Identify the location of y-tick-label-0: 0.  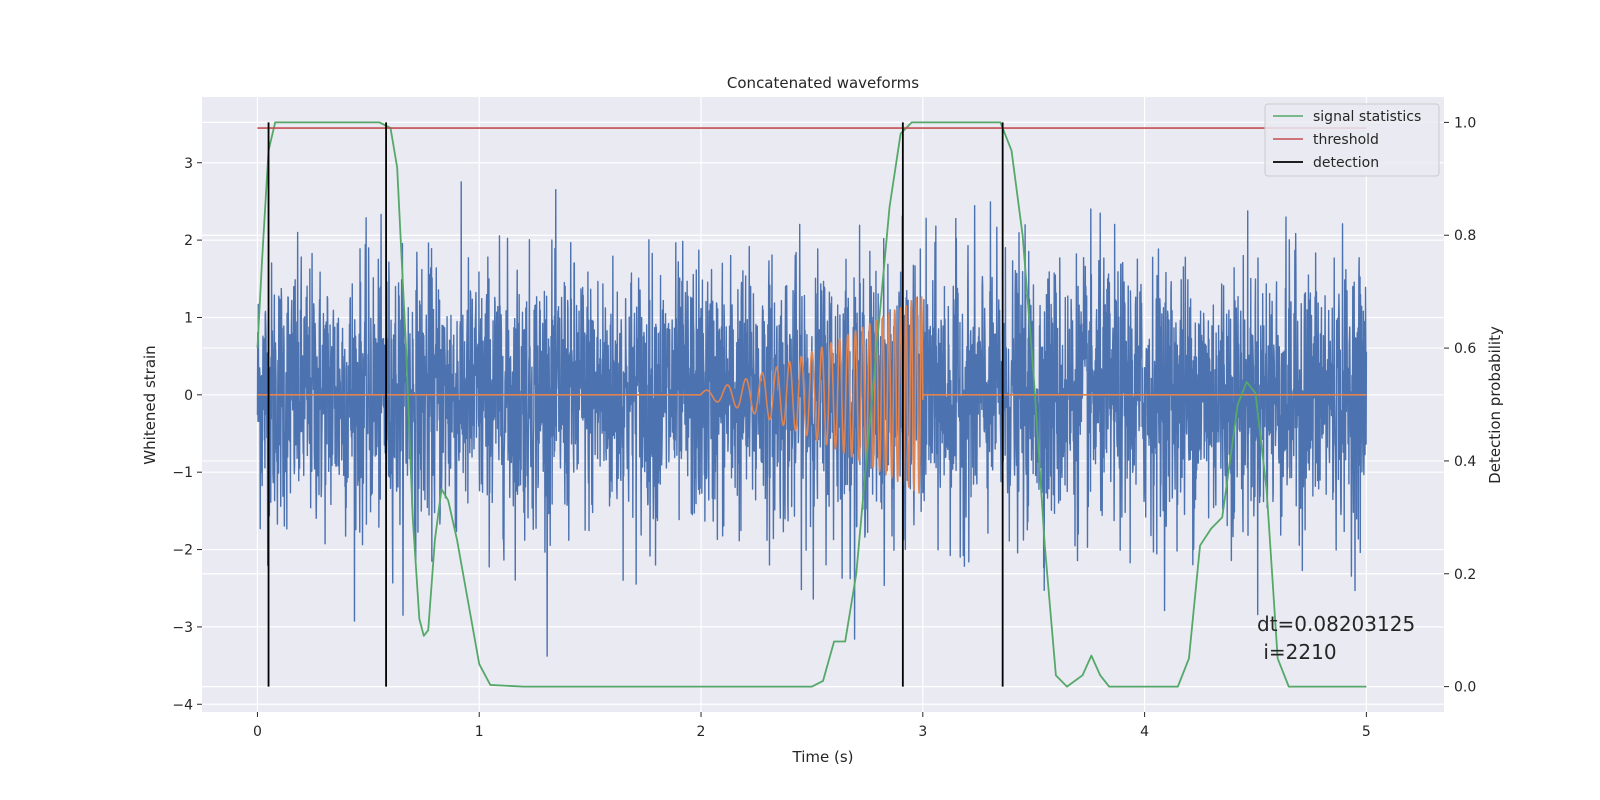
(188, 396).